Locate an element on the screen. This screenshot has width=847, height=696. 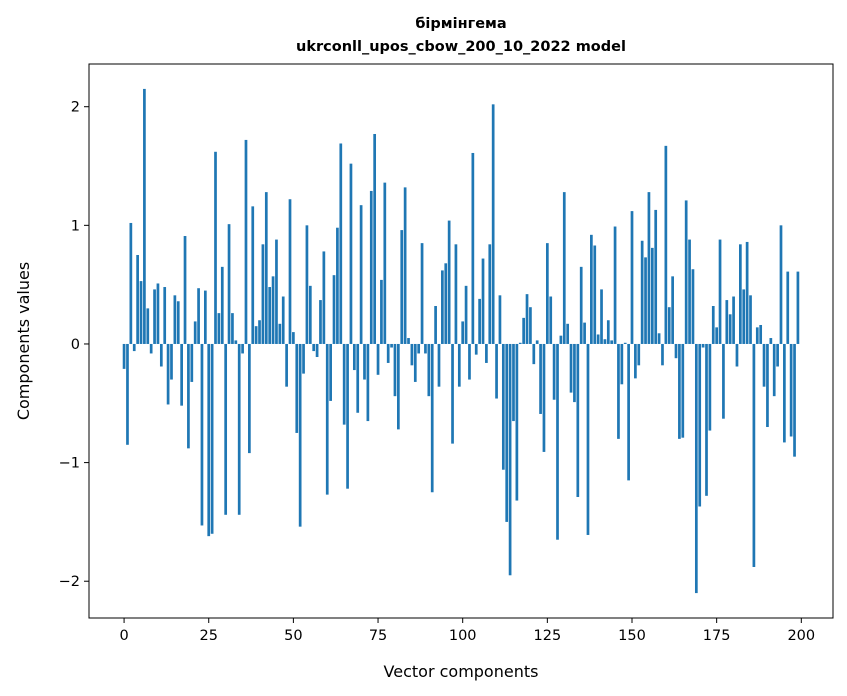
y-tick-label: −1 is located at coordinates (69, 464).